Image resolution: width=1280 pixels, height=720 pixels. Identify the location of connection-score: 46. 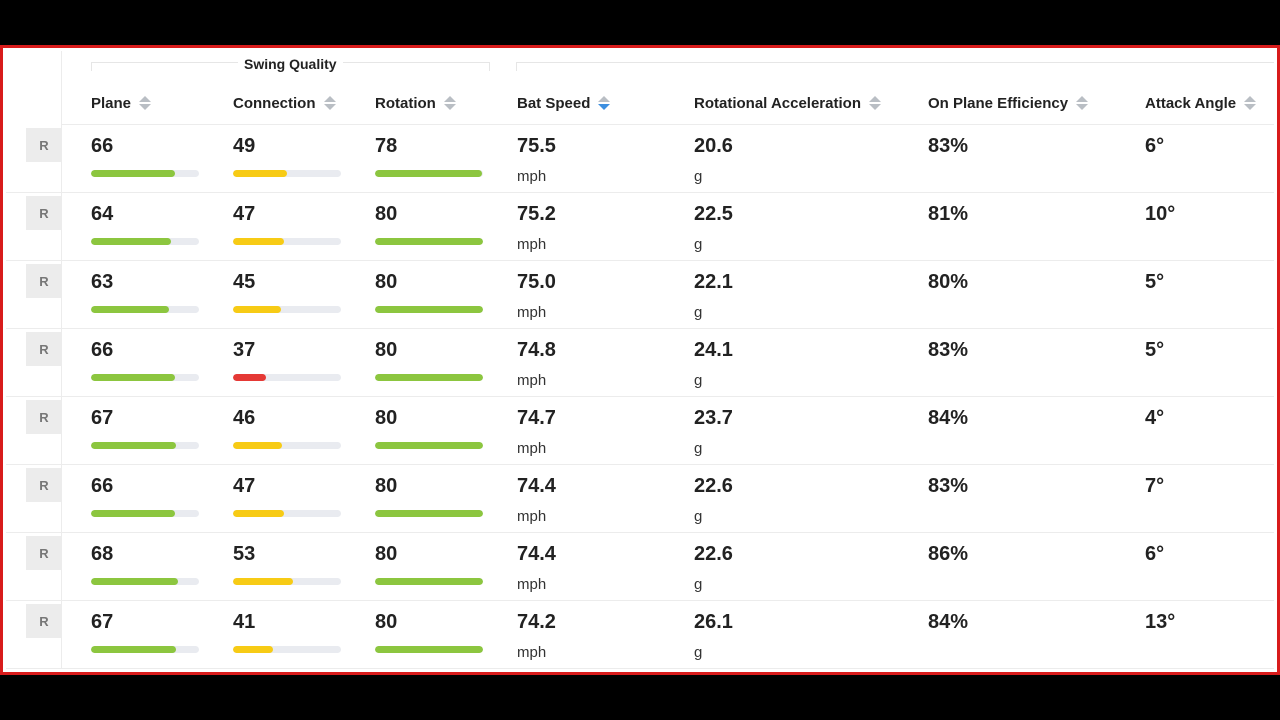
(244, 418).